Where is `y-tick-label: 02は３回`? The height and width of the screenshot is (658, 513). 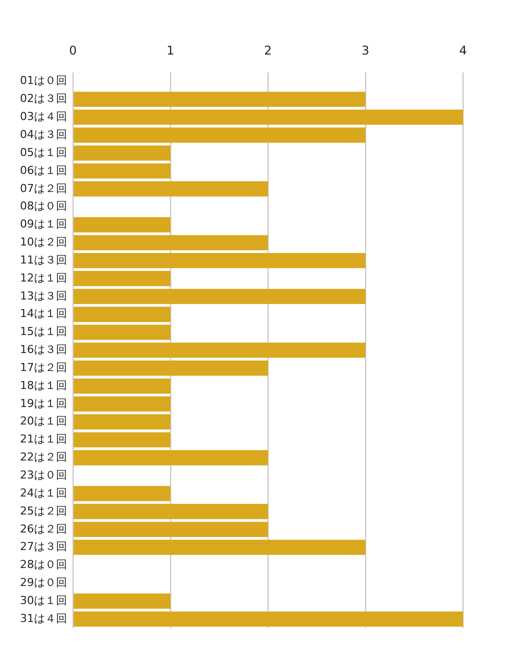
y-tick-label: 02は３回 is located at coordinates (43, 99).